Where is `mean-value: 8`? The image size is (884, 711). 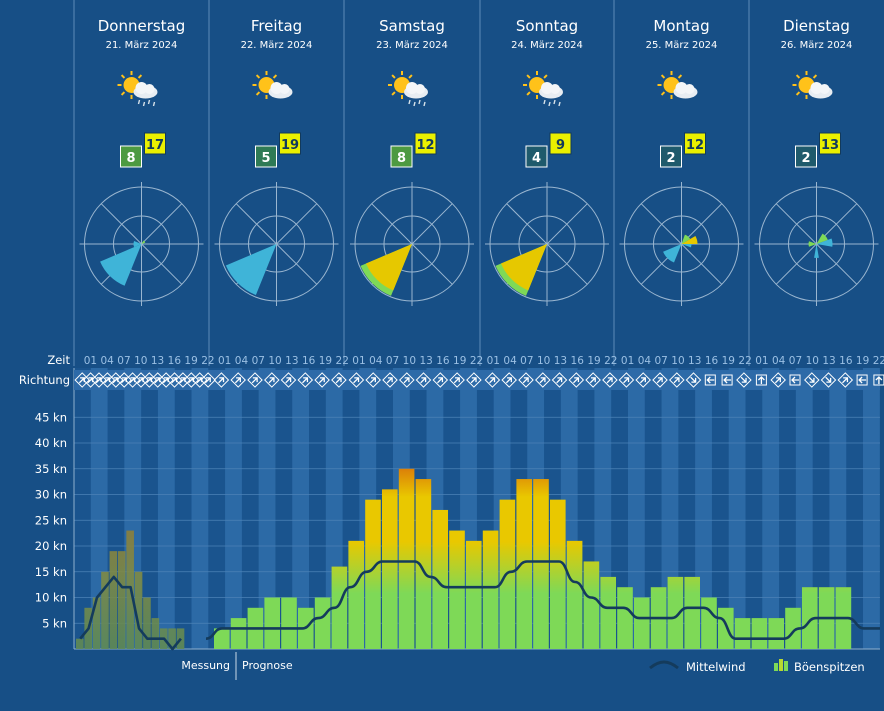 mean-value: 8 is located at coordinates (130, 158).